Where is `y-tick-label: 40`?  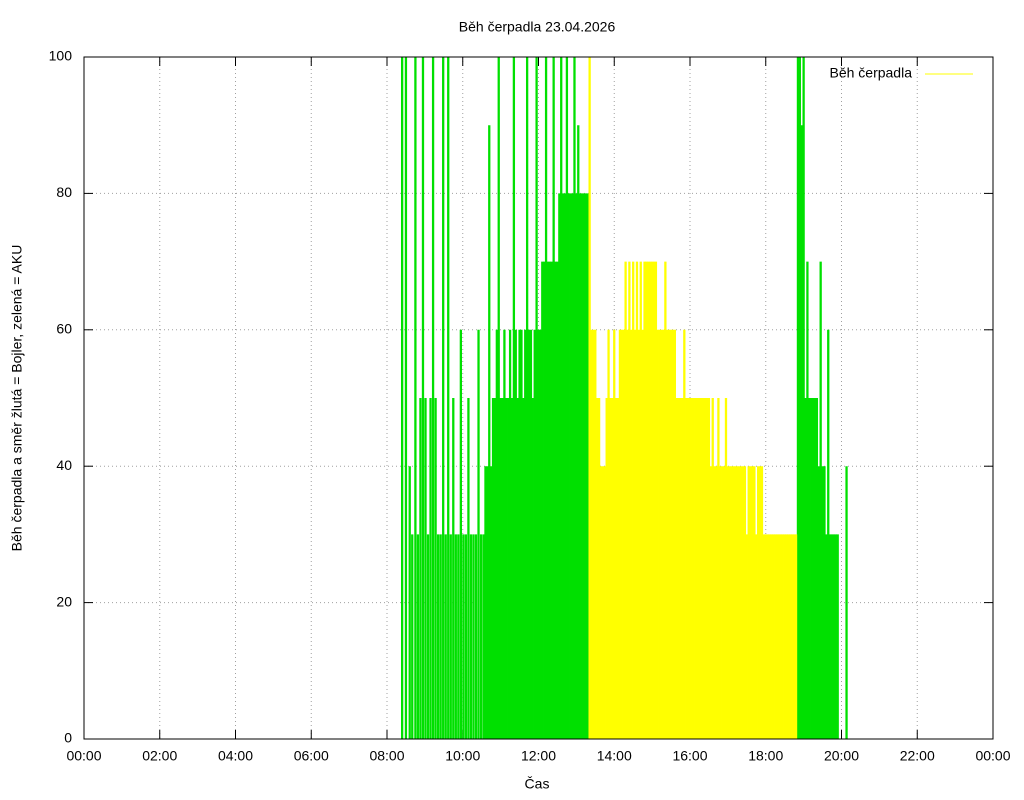 y-tick-label: 40 is located at coordinates (64, 465).